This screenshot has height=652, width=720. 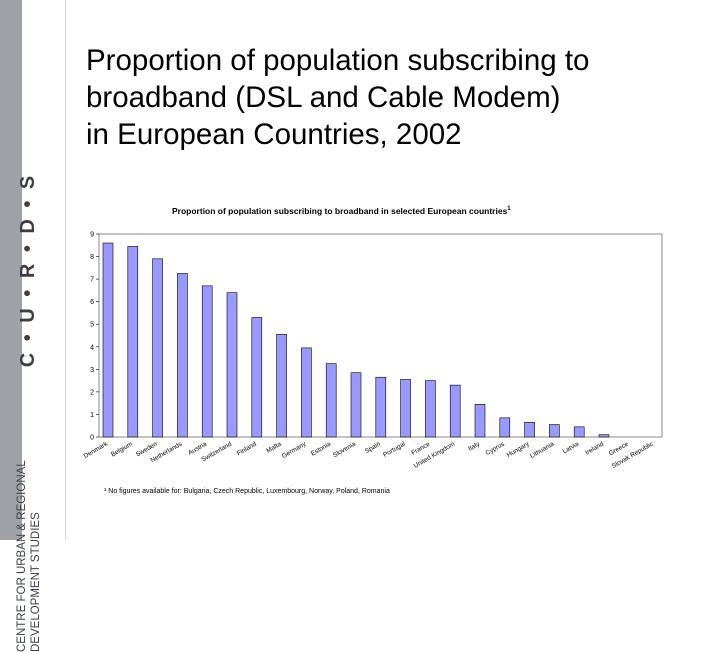 I want to click on y-tick-label: 5, so click(x=92, y=325).